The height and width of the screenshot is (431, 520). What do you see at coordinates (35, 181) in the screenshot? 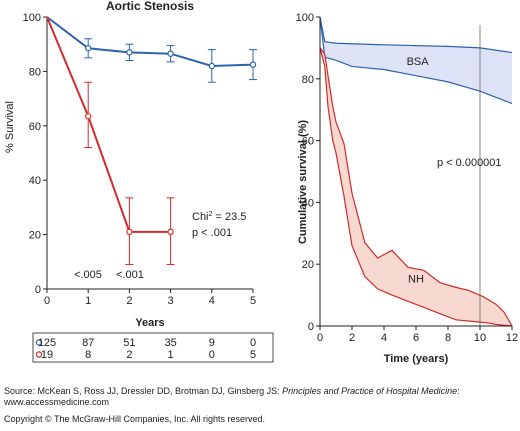
I see `panel-a-y-tick-label: 40` at bounding box center [35, 181].